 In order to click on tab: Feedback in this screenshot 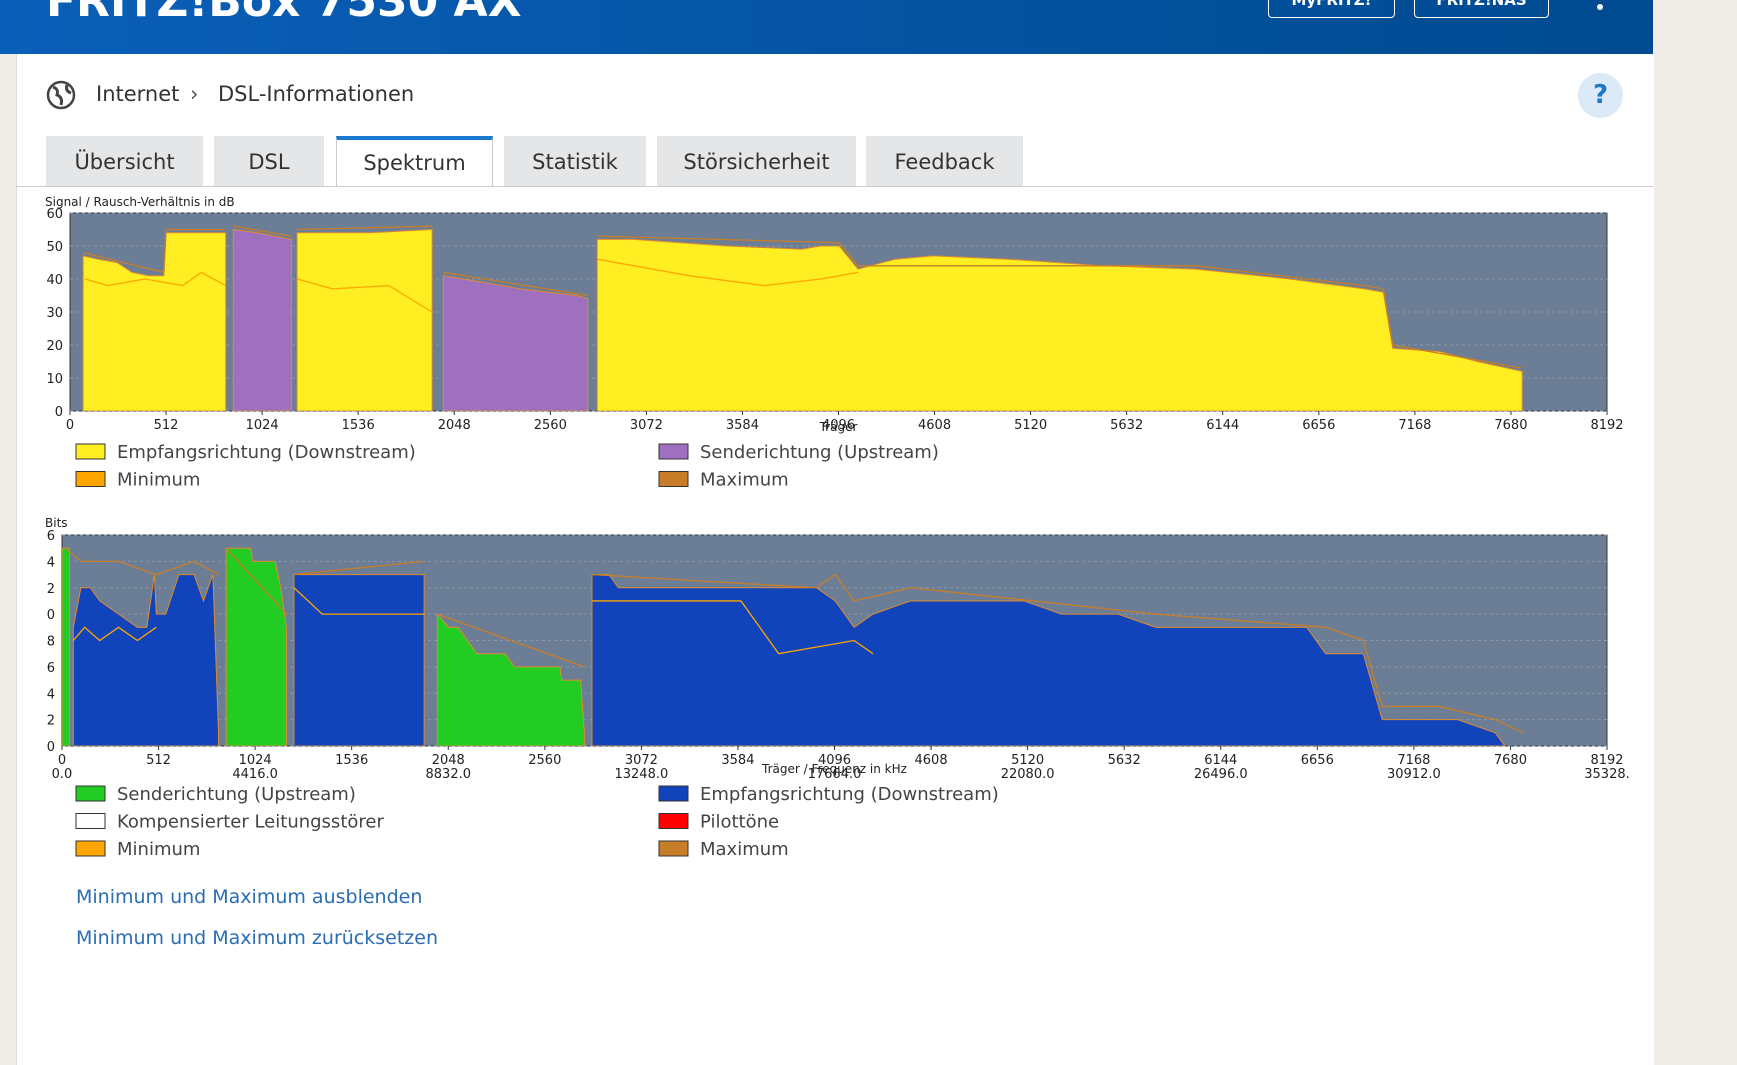, I will do `click(944, 161)`.